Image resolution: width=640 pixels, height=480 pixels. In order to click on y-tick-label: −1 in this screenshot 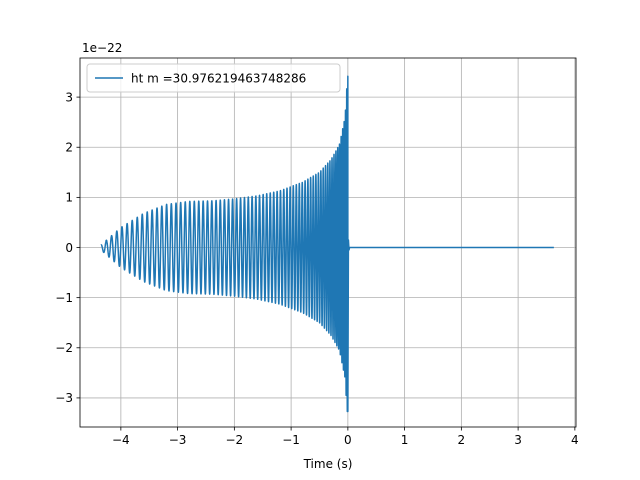, I will do `click(64, 298)`.